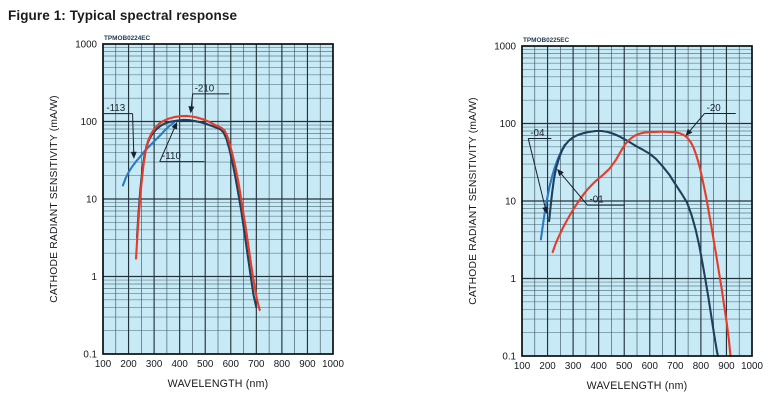  Describe the element at coordinates (537, 133) in the screenshot. I see `svg-text: -04` at that location.